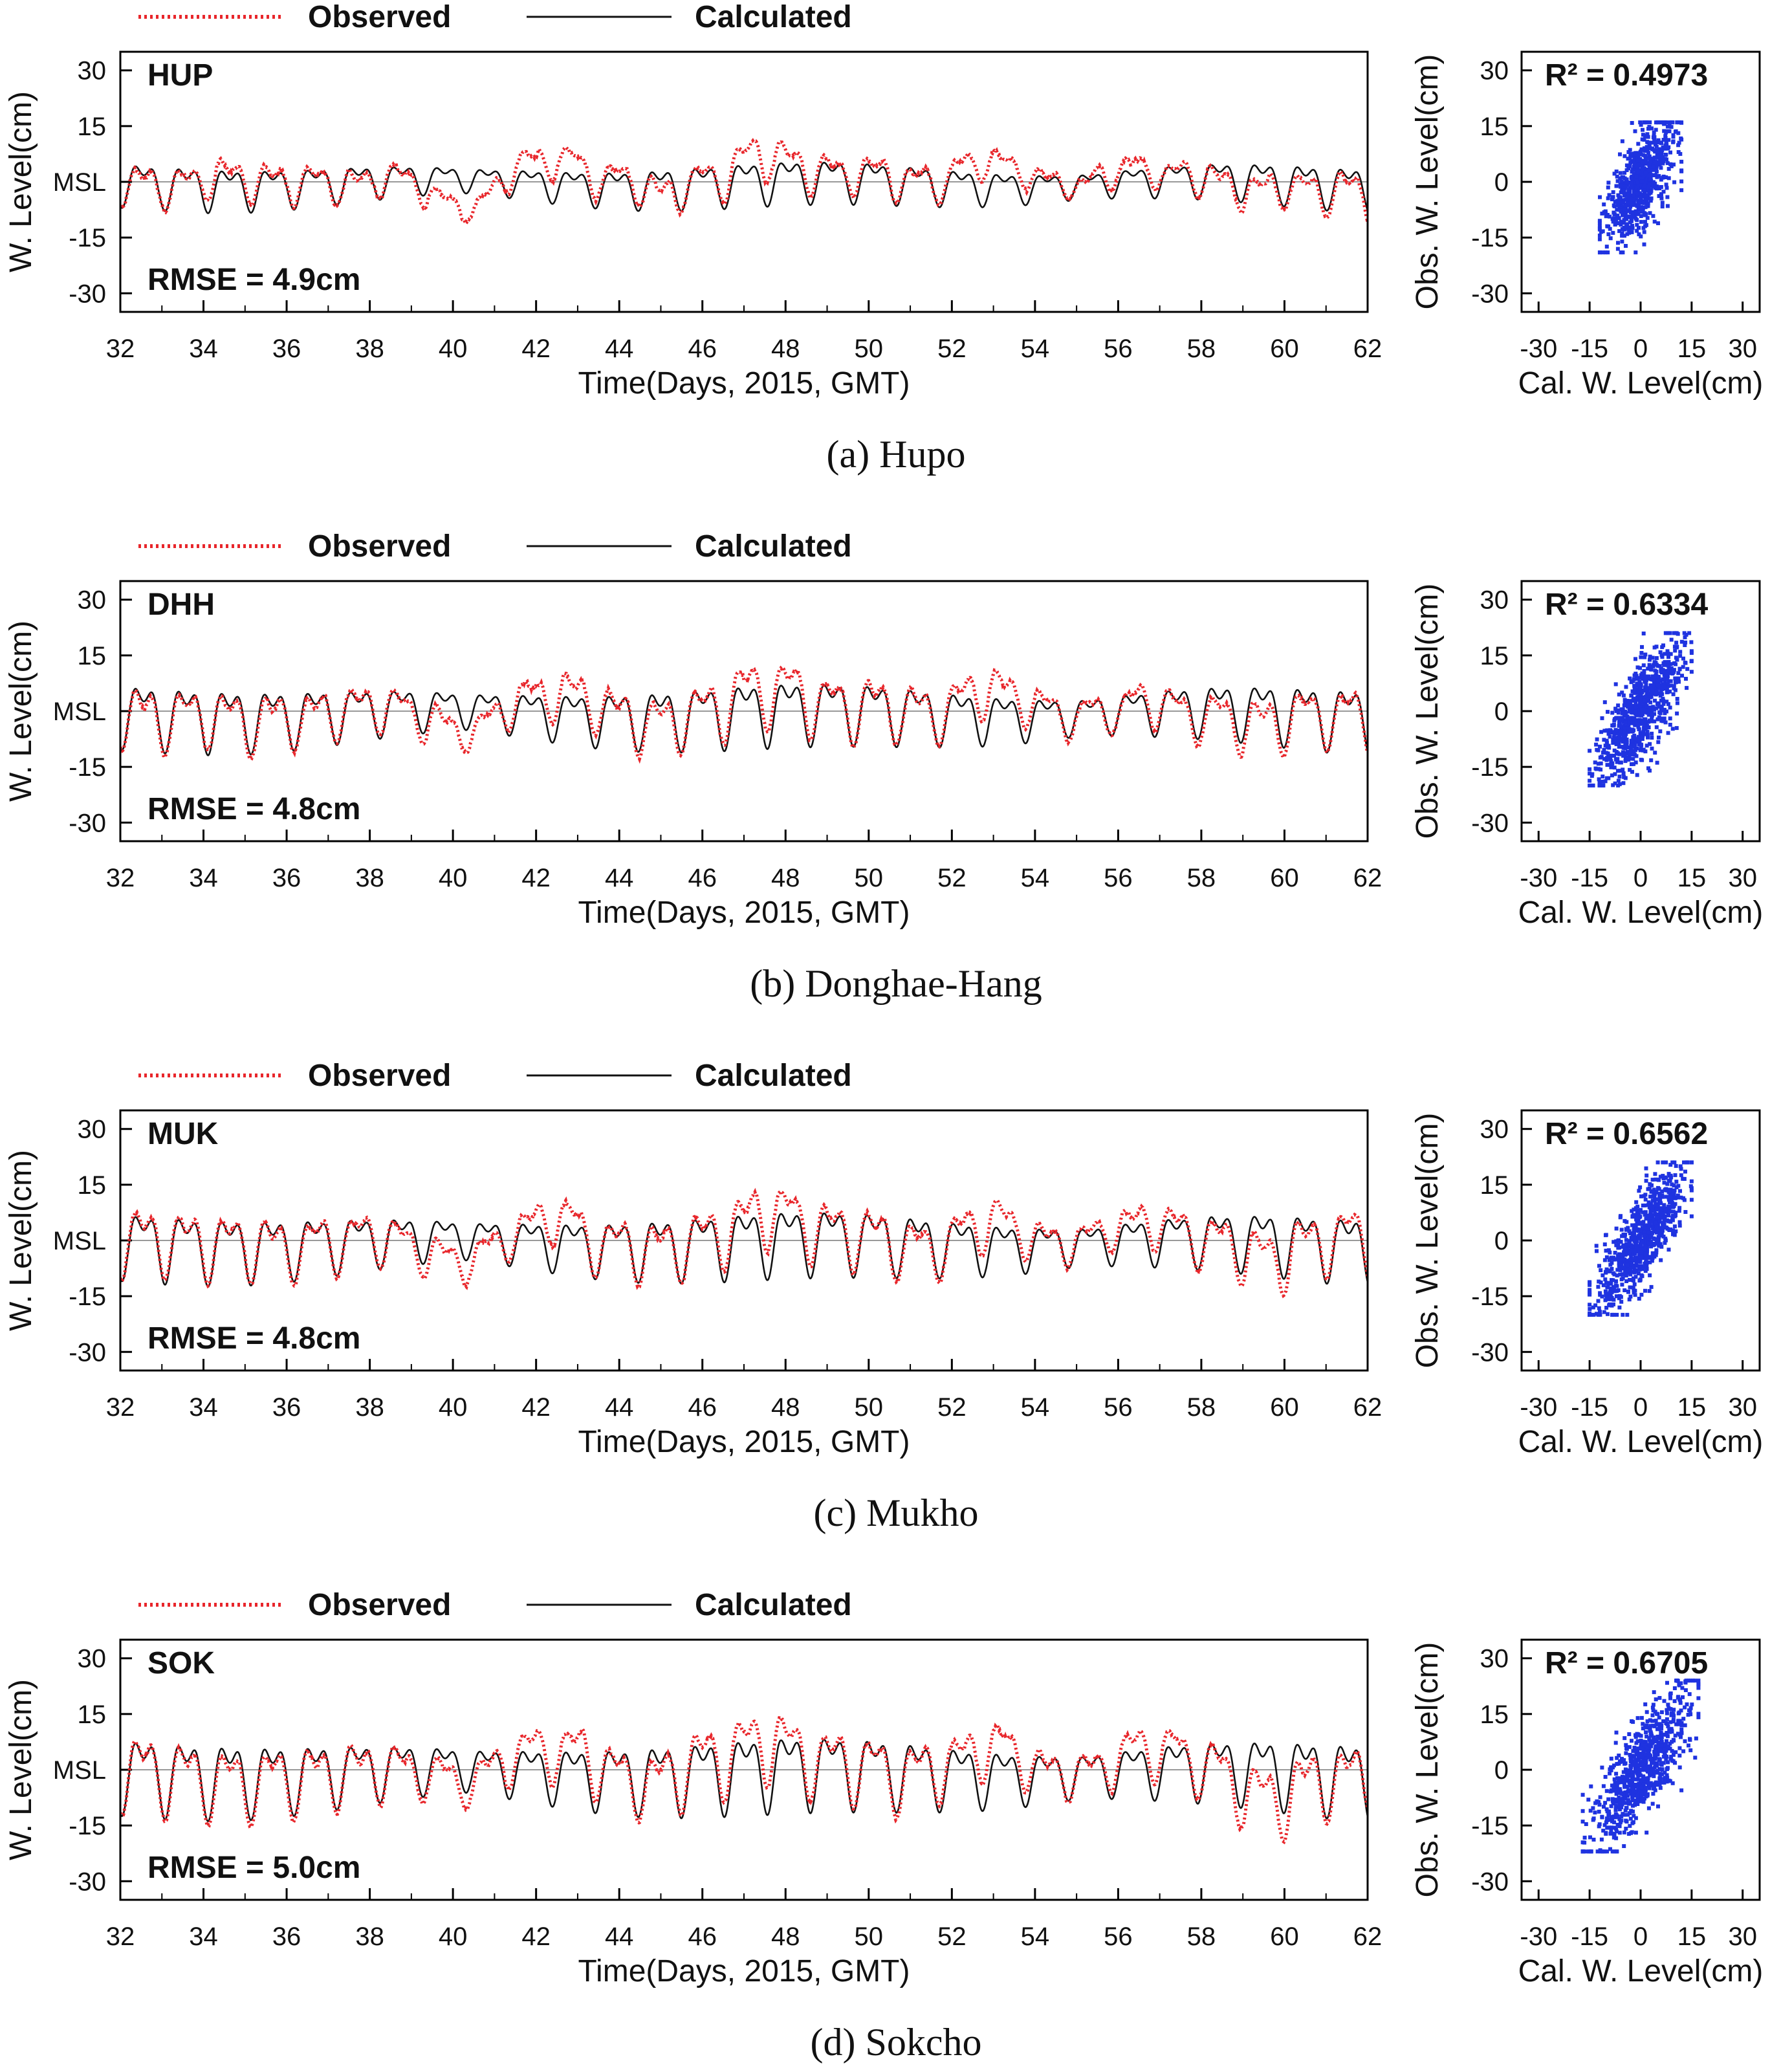 The image size is (1792, 2070). What do you see at coordinates (79, 712) in the screenshot?
I see `y-tick-label: MSL` at bounding box center [79, 712].